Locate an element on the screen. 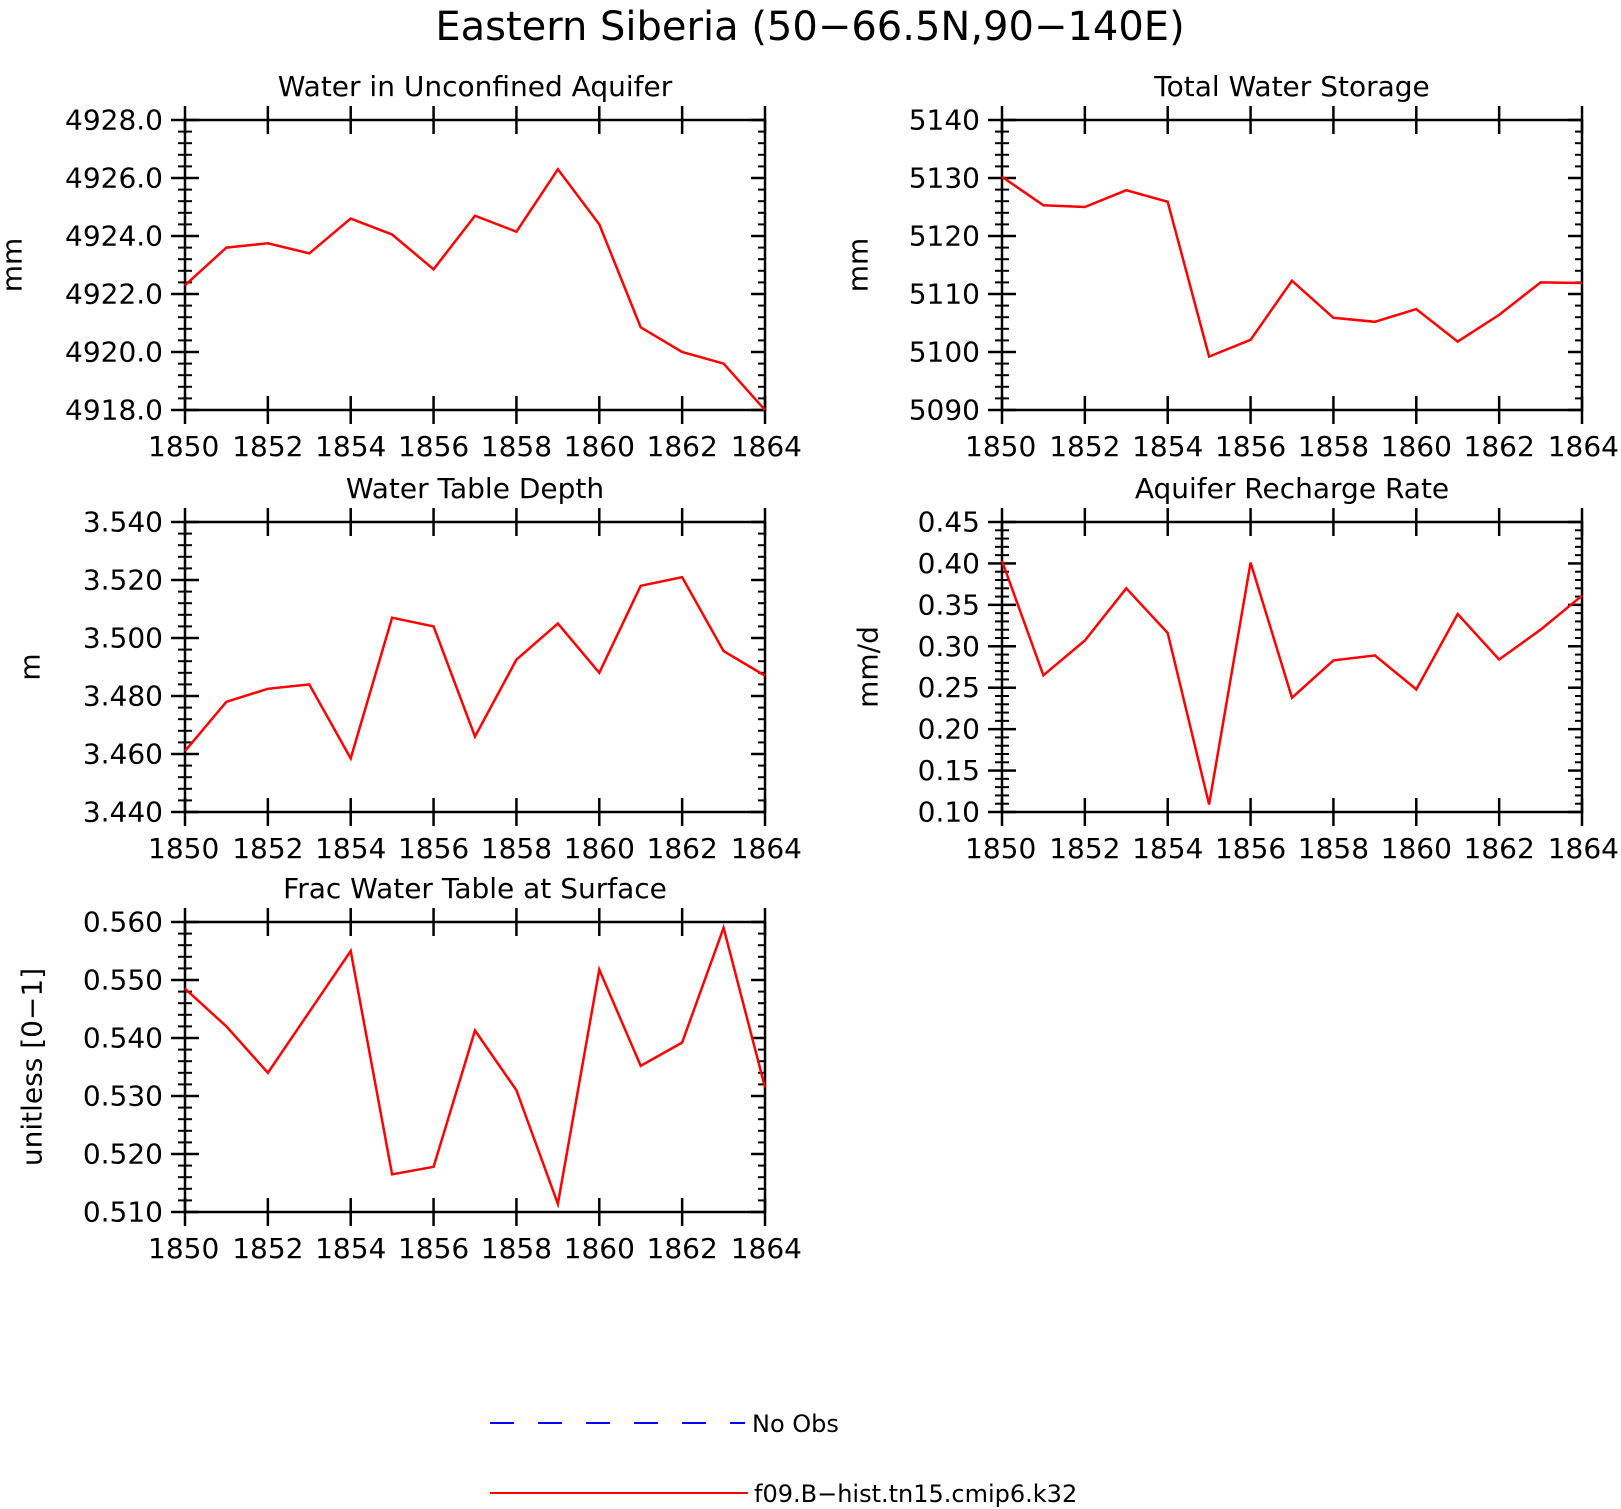  y-tick-label: 4926.0 is located at coordinates (114, 178).